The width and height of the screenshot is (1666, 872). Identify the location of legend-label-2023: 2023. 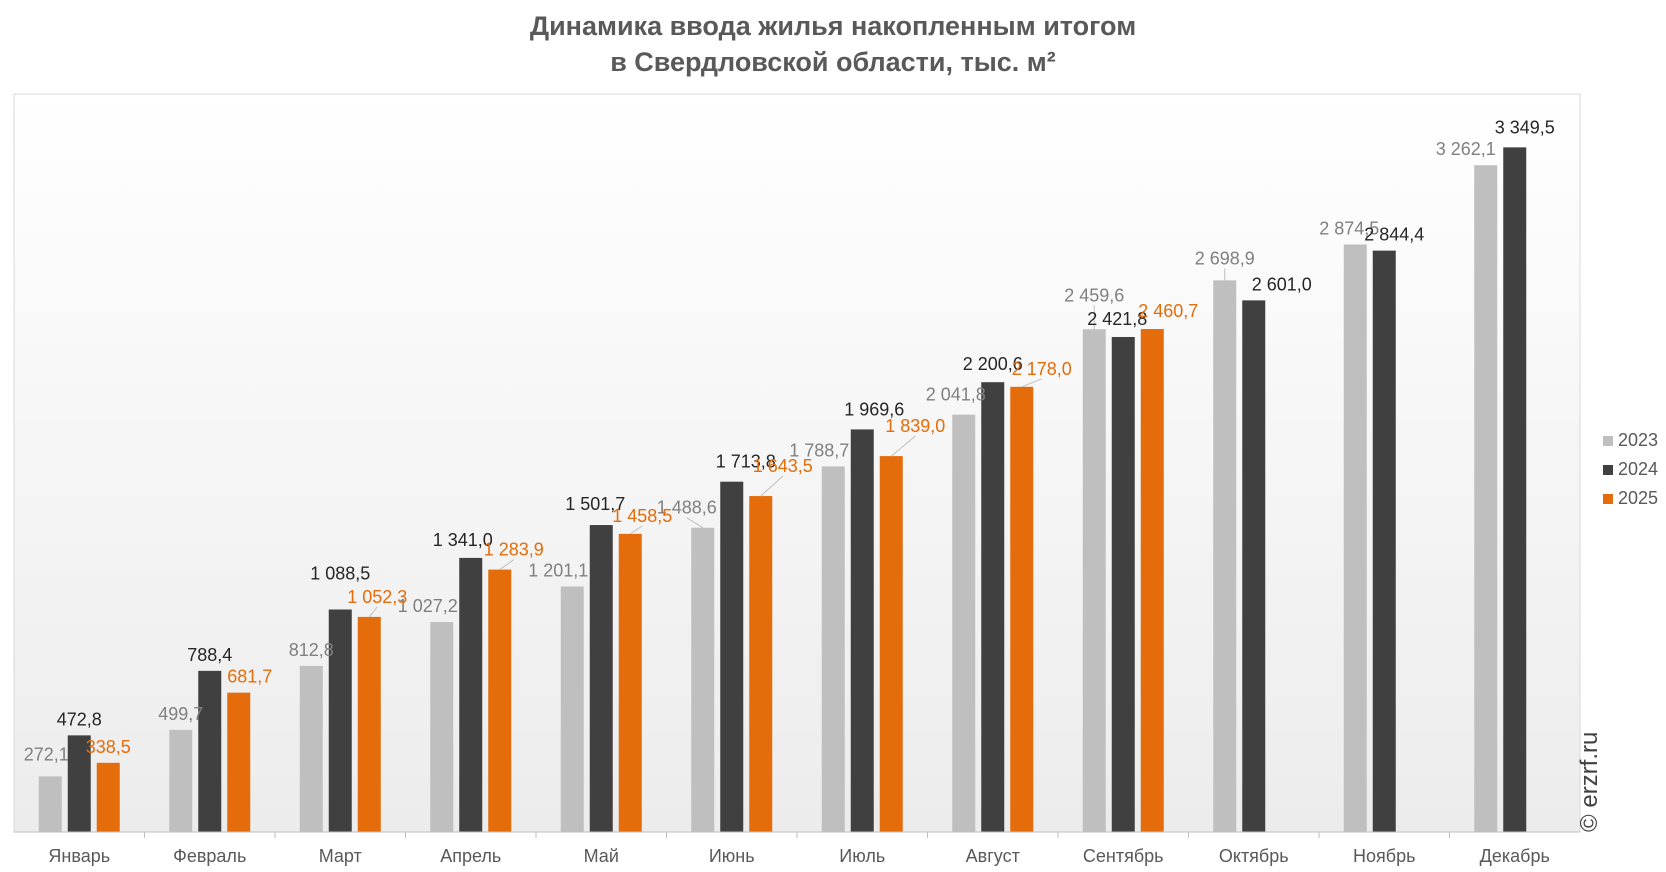
(1638, 440).